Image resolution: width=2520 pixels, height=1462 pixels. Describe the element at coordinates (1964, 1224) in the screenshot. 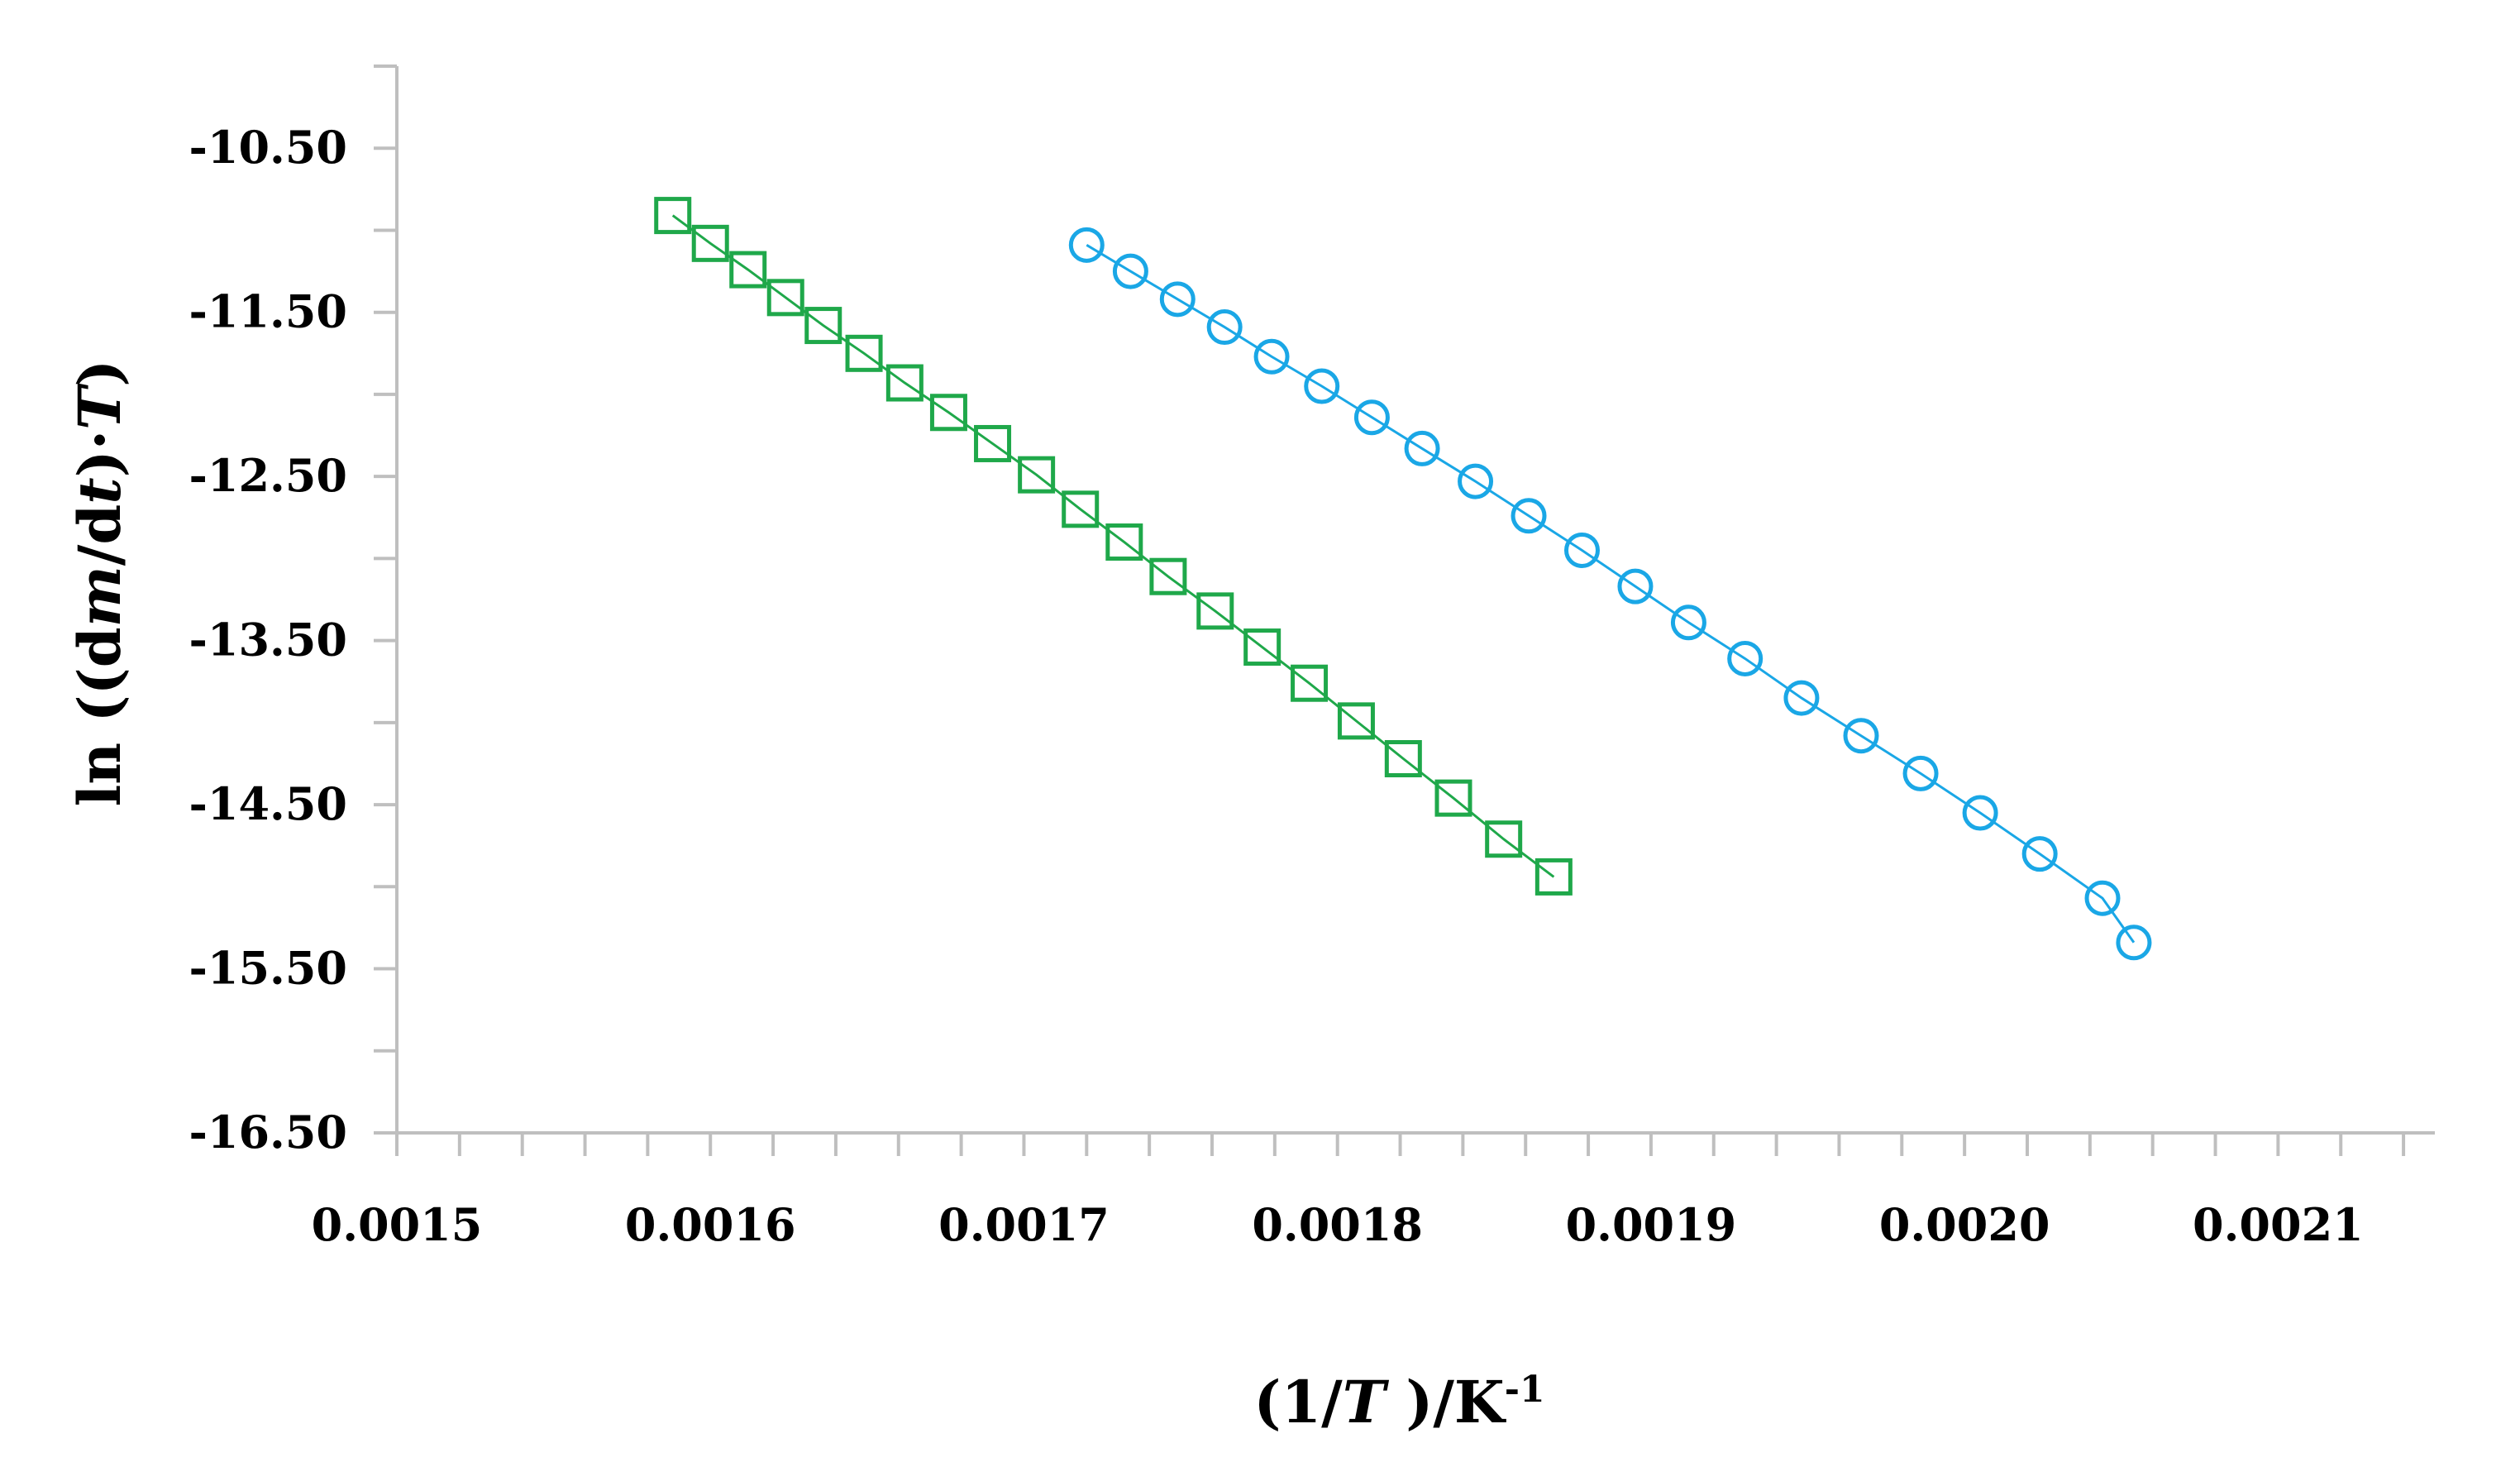

I see `x-tick-label: 0.0020` at that location.